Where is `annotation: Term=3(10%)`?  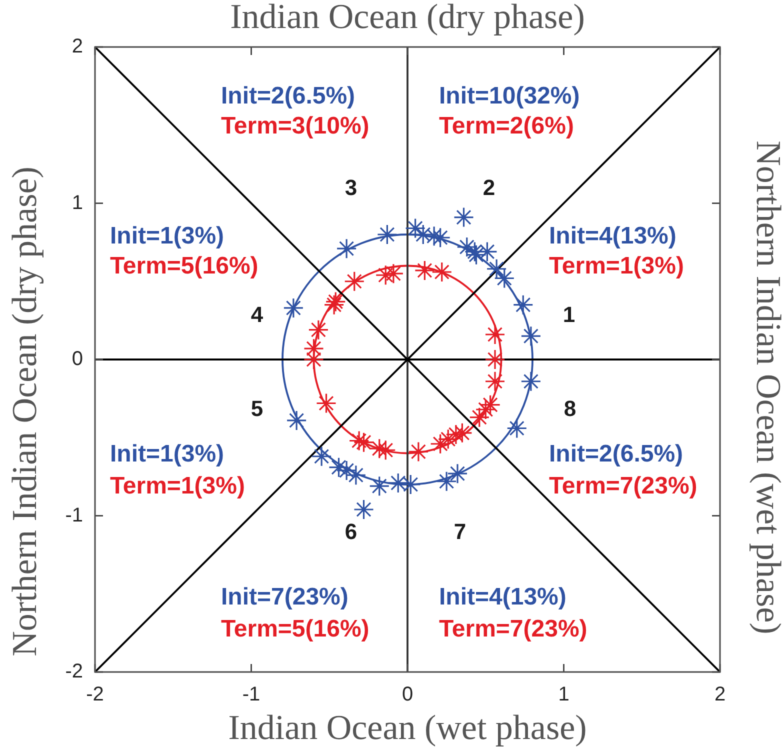 annotation: Term=3(10%) is located at coordinates (295, 126).